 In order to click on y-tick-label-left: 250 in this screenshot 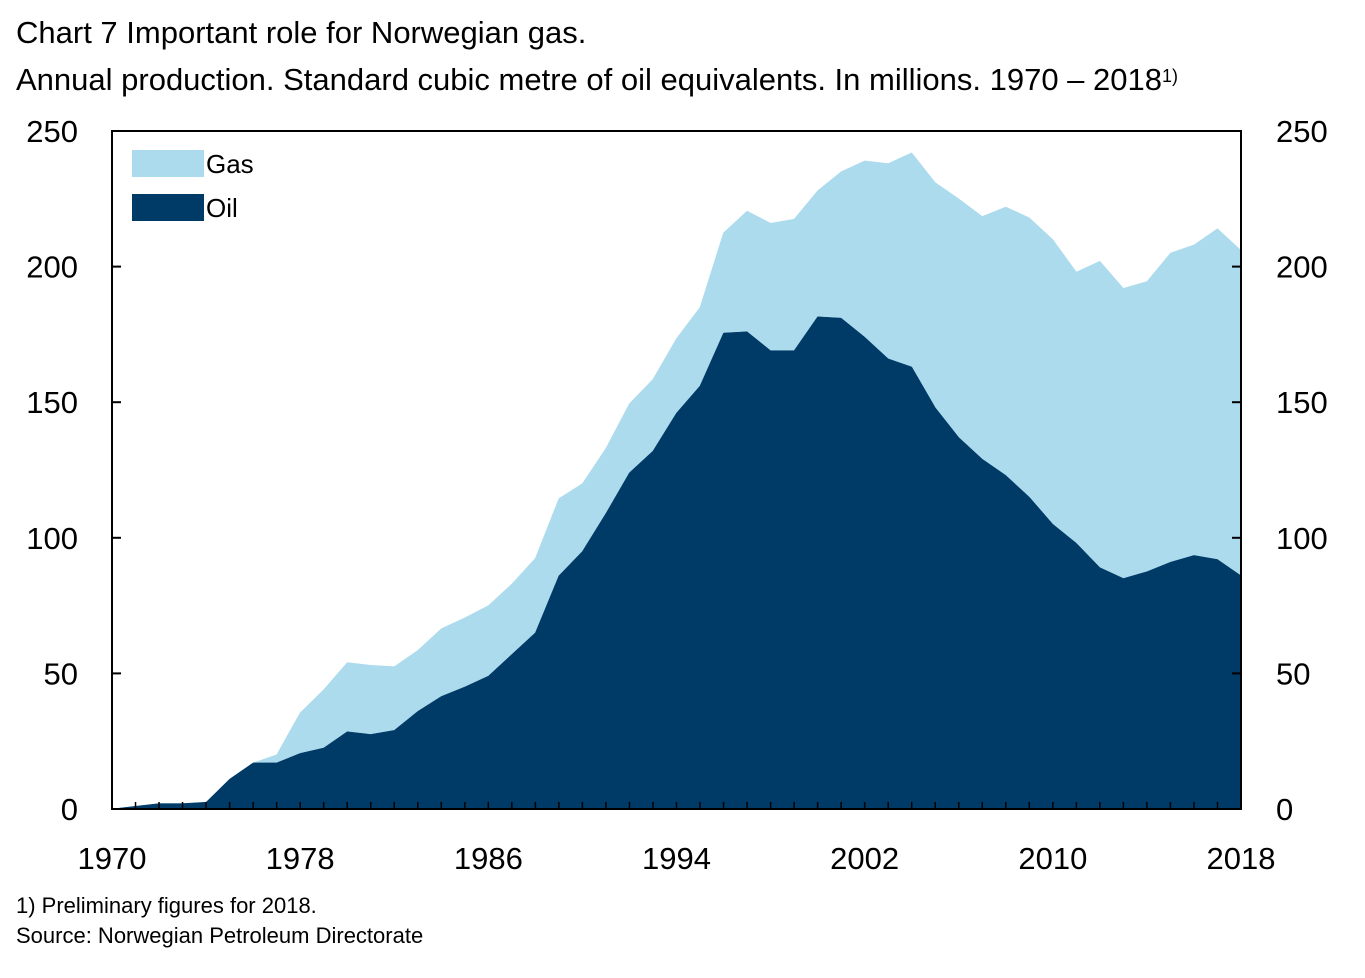, I will do `click(52, 131)`.